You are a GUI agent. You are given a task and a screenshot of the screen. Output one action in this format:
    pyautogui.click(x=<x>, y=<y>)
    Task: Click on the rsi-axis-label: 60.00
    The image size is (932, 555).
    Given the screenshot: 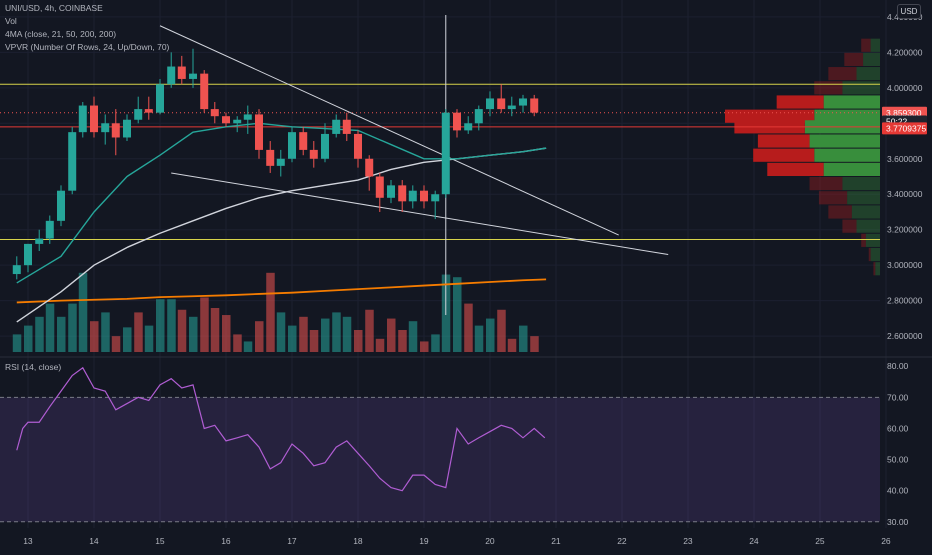 What is the action you would take?
    pyautogui.click(x=898, y=428)
    